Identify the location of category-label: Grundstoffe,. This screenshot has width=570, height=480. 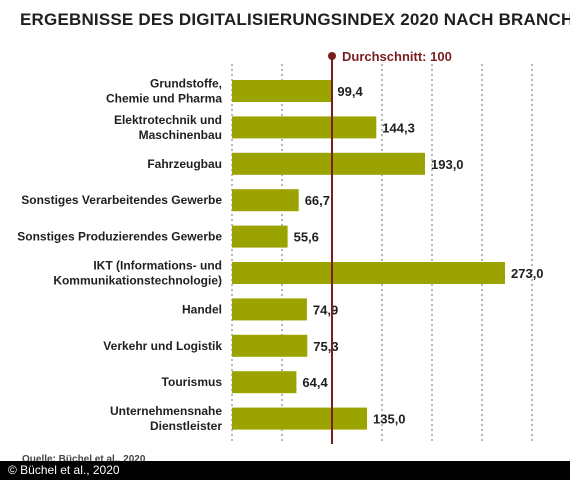
(186, 84).